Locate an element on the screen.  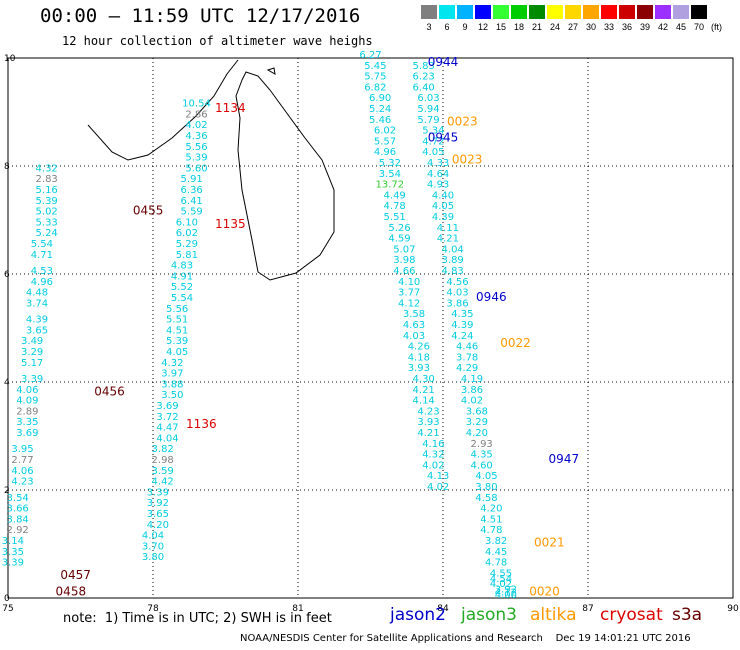
wave-height-value: 4.23 is located at coordinates (22, 482).